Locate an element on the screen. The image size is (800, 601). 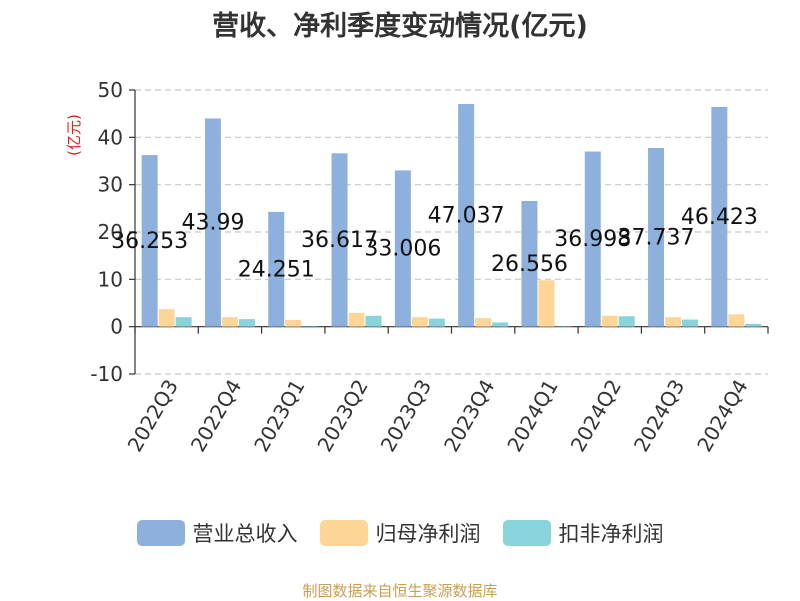
y-tick-label: 50 is located at coordinates (110, 90).